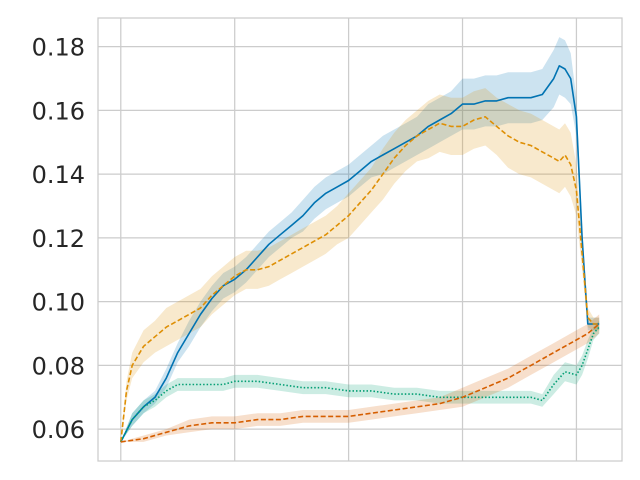 This screenshot has height=480, width=640. I want to click on y-tick-label: 0.18, so click(58, 48).